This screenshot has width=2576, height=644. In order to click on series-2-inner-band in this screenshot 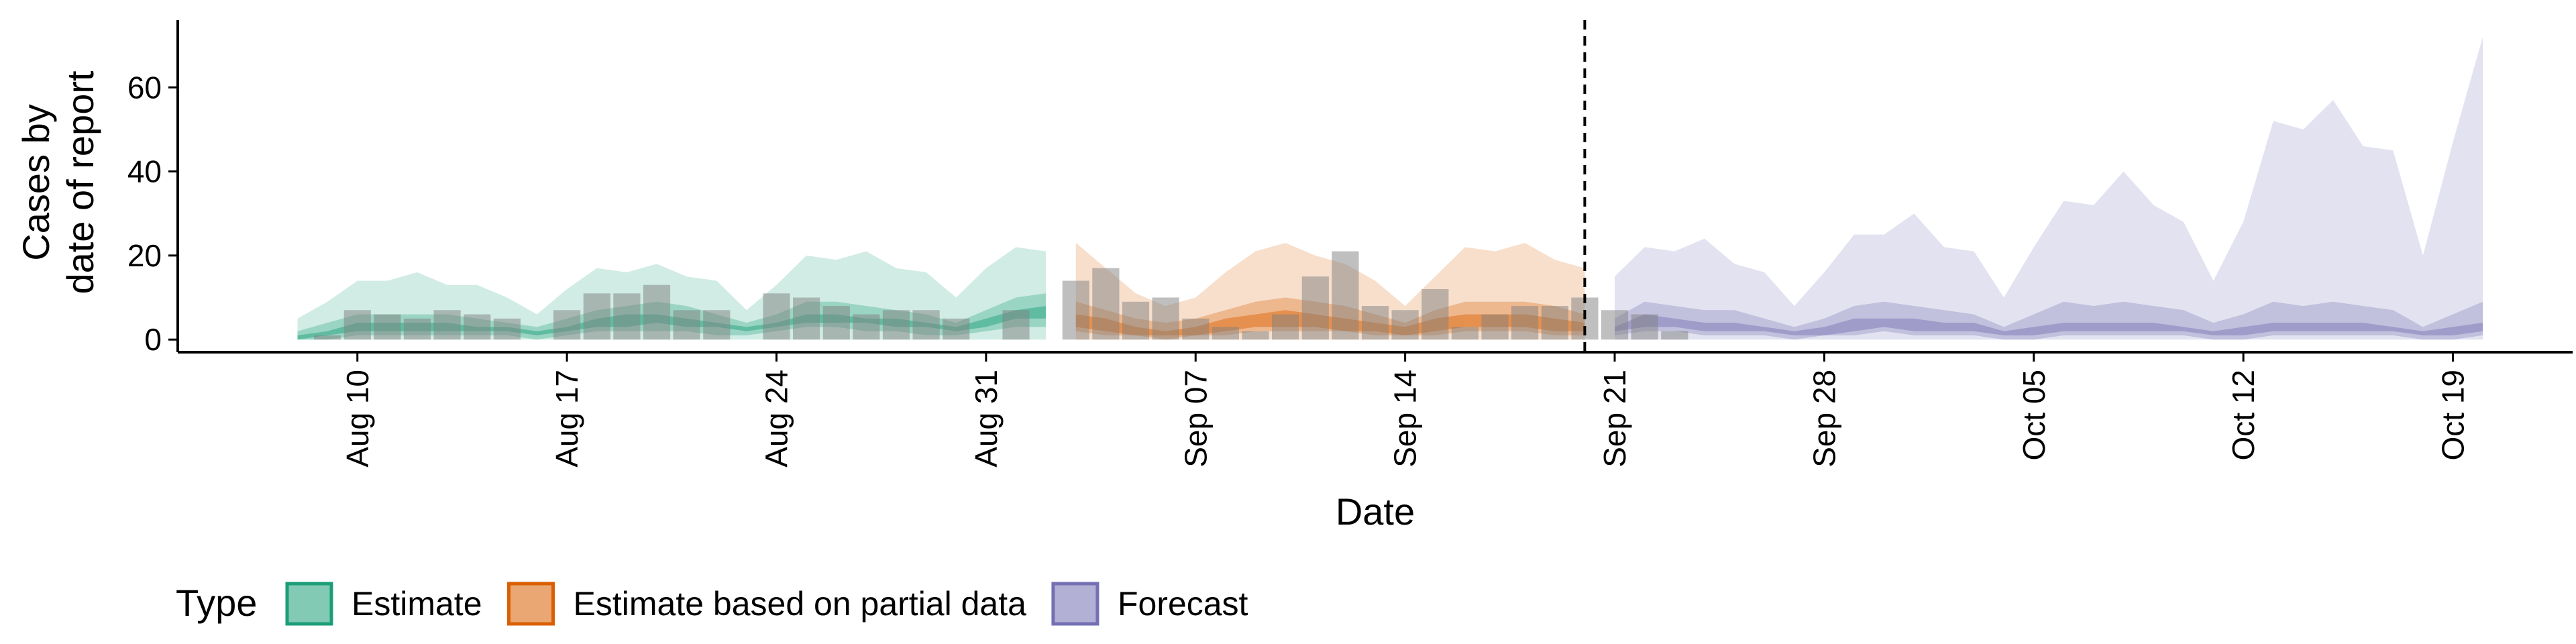, I will do `click(2049, 320)`.